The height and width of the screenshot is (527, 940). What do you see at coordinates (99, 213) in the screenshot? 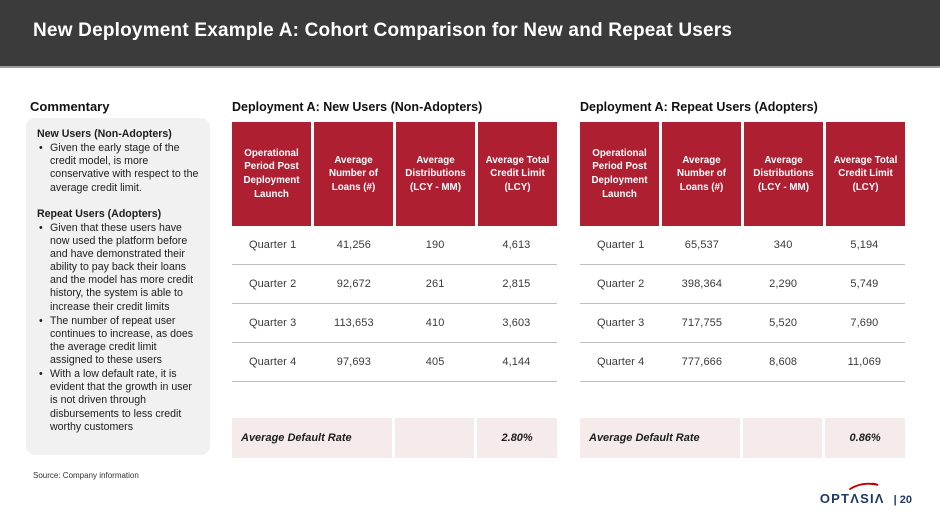
I see `commentary-section-heading: Repeat Users (Adopters)` at bounding box center [99, 213].